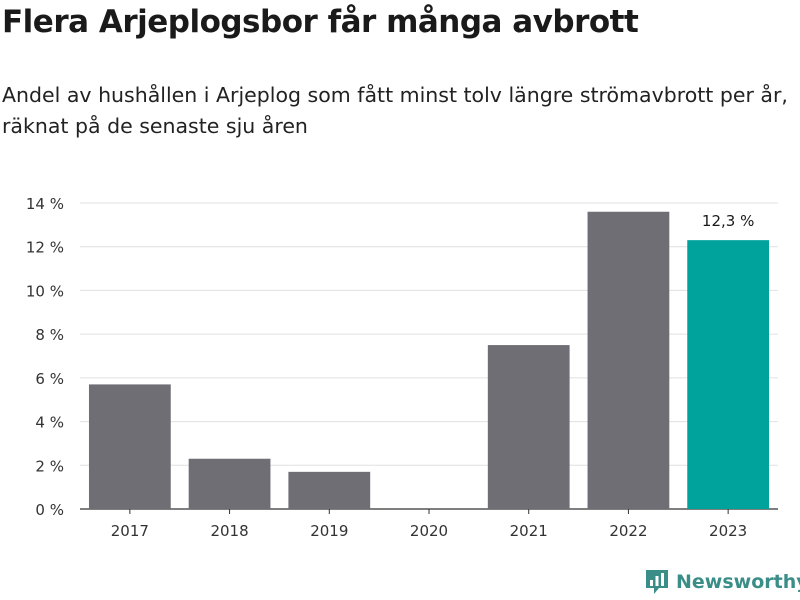 The height and width of the screenshot is (600, 800). I want to click on x-tick-label: 2017, so click(130, 531).